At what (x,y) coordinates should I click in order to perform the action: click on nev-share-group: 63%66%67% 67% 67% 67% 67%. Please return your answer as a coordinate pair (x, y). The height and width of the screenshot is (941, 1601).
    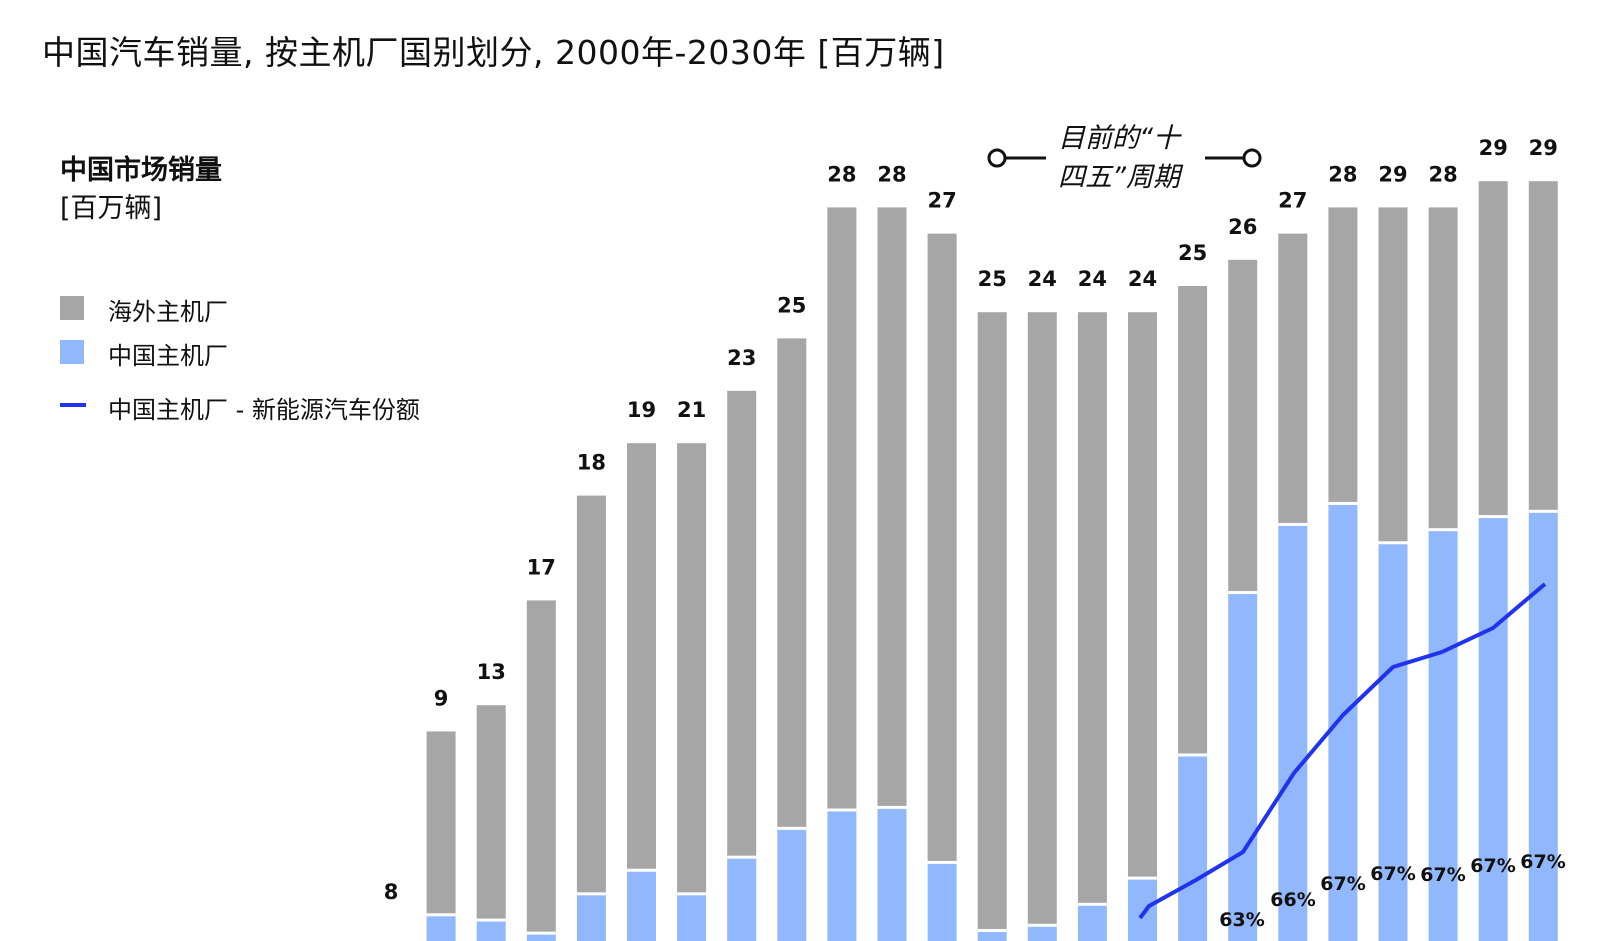
    Looking at the image, I should click on (1352, 756).